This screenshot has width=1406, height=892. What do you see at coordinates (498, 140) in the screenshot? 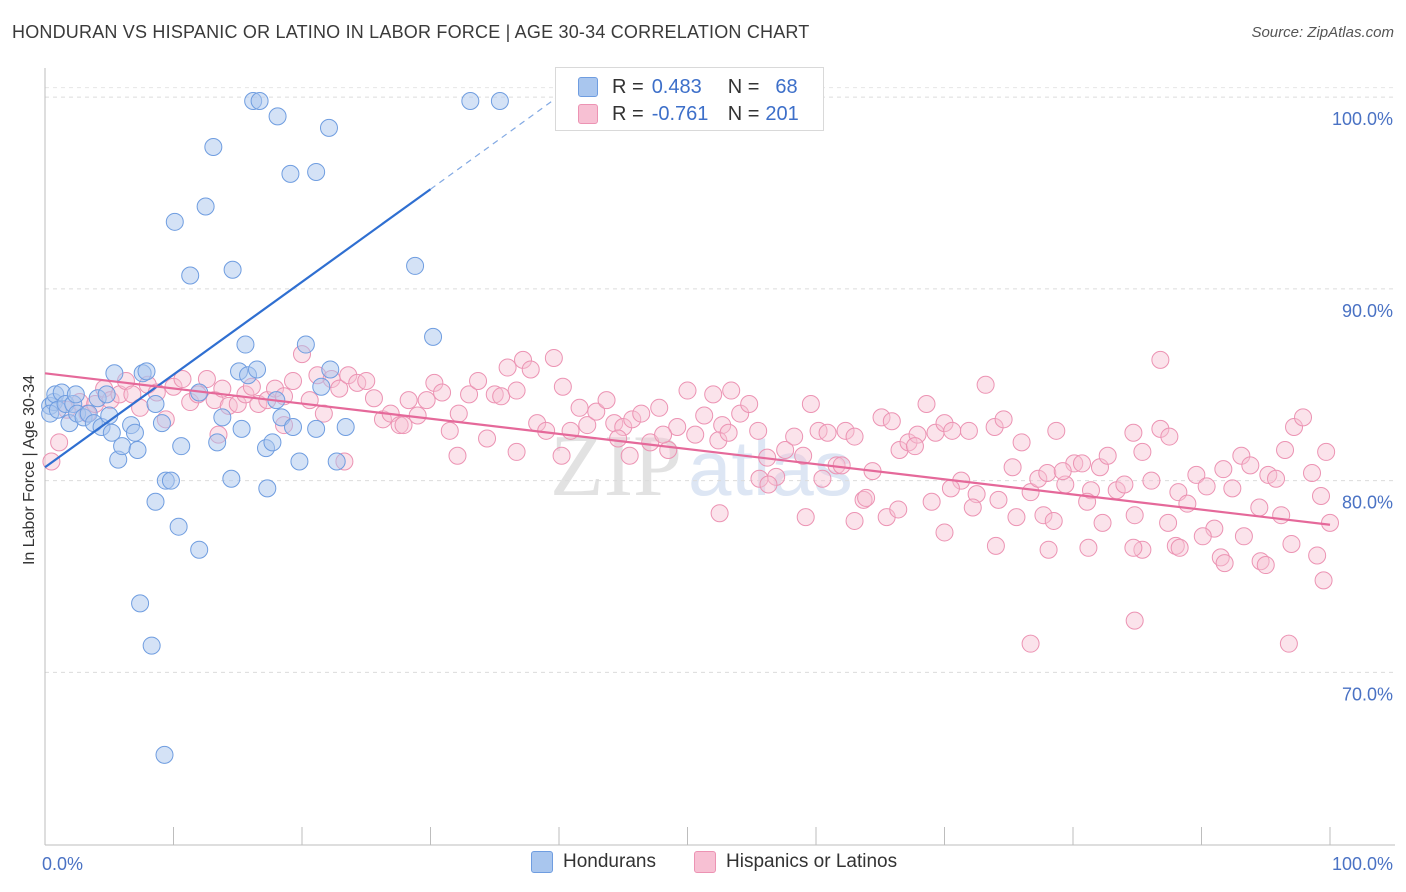
I see `honduran-trend-extension` at bounding box center [498, 140].